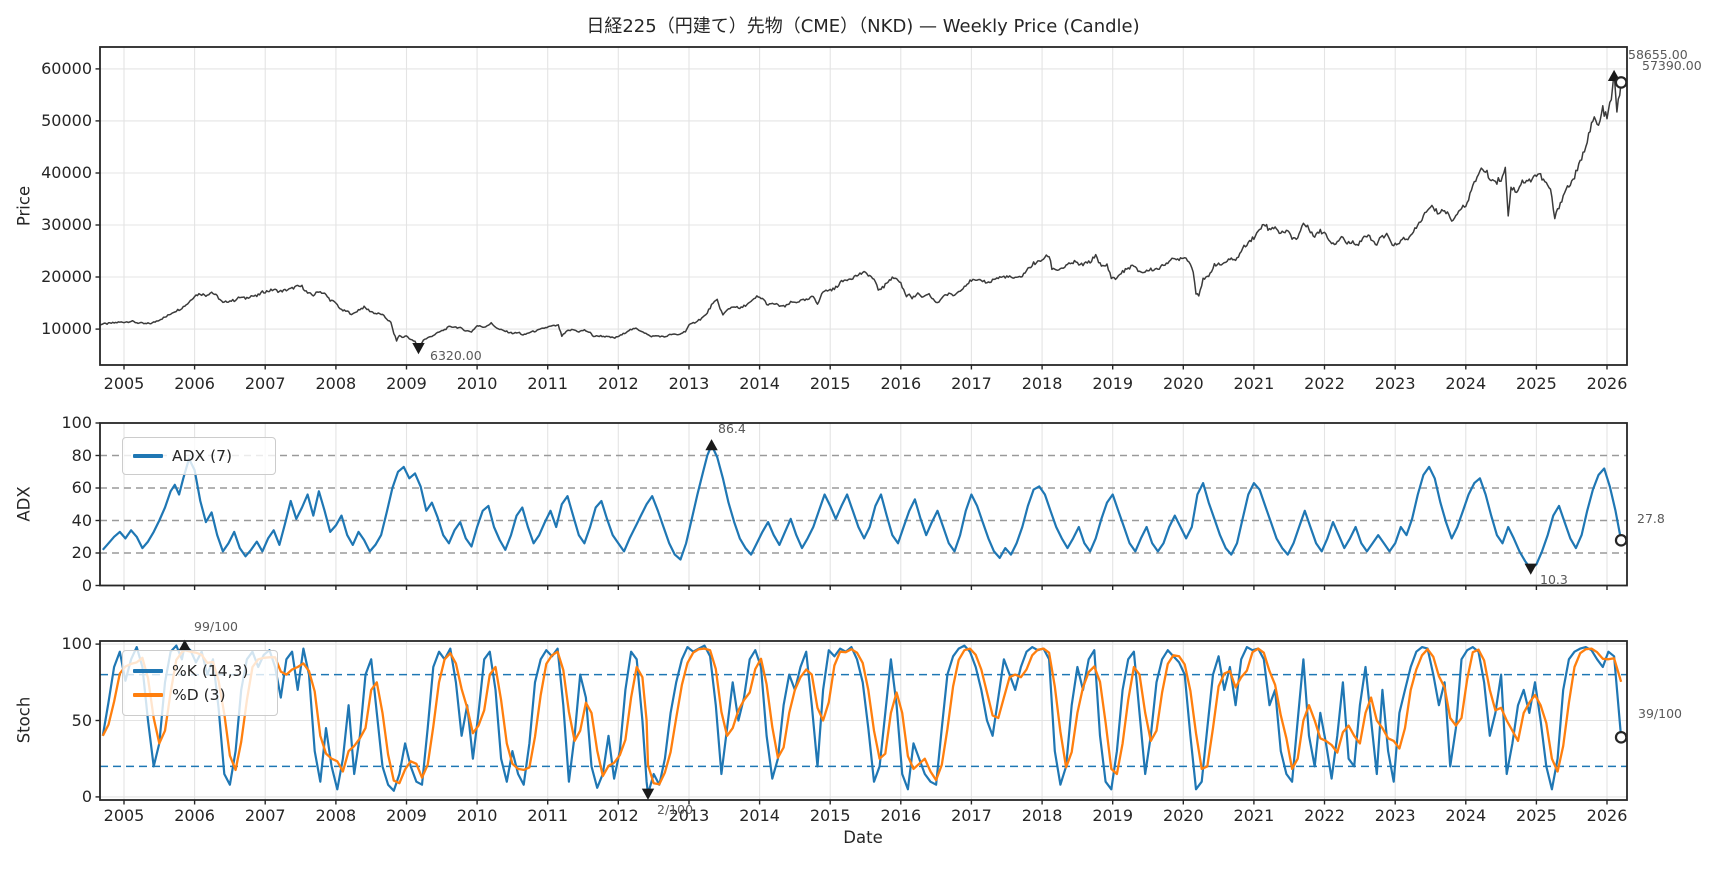 This screenshot has width=1728, height=878. I want to click on value-annotation: 27.8, so click(1651, 518).